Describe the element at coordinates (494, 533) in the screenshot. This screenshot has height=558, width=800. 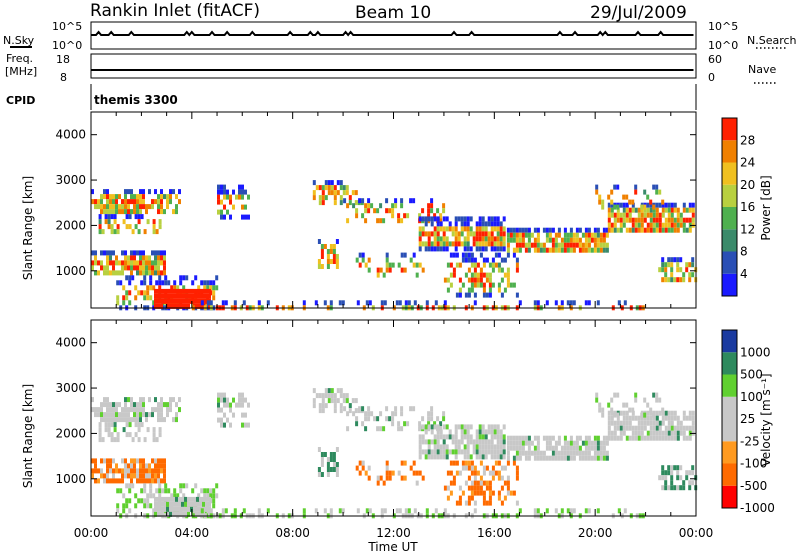
I see `x-tick-label: 16:00` at that location.